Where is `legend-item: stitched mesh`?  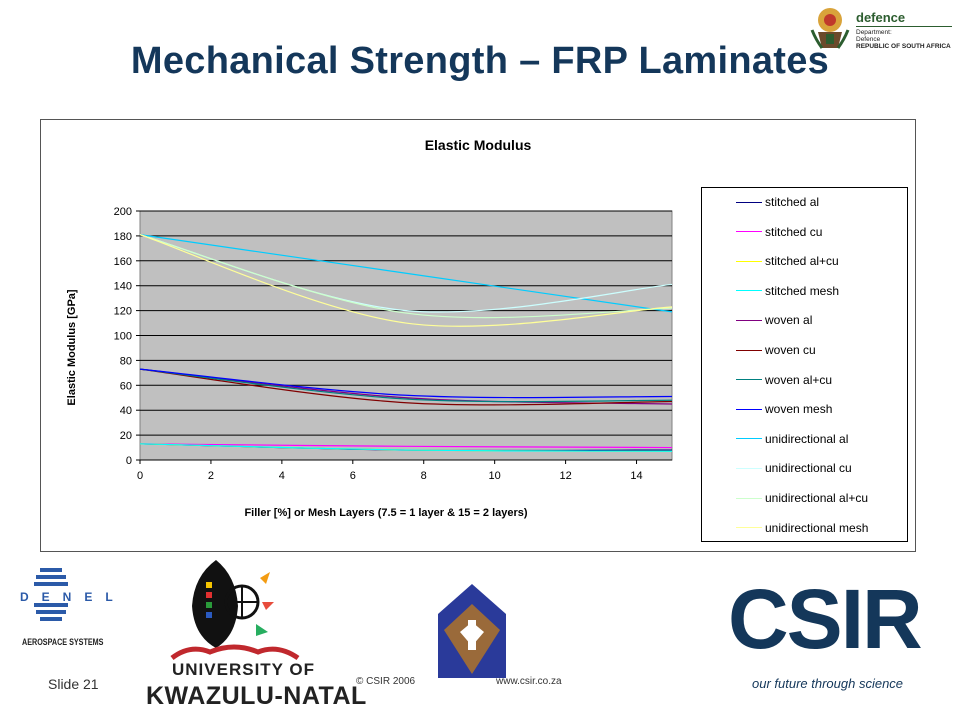 legend-item: stitched mesh is located at coordinates (787, 291).